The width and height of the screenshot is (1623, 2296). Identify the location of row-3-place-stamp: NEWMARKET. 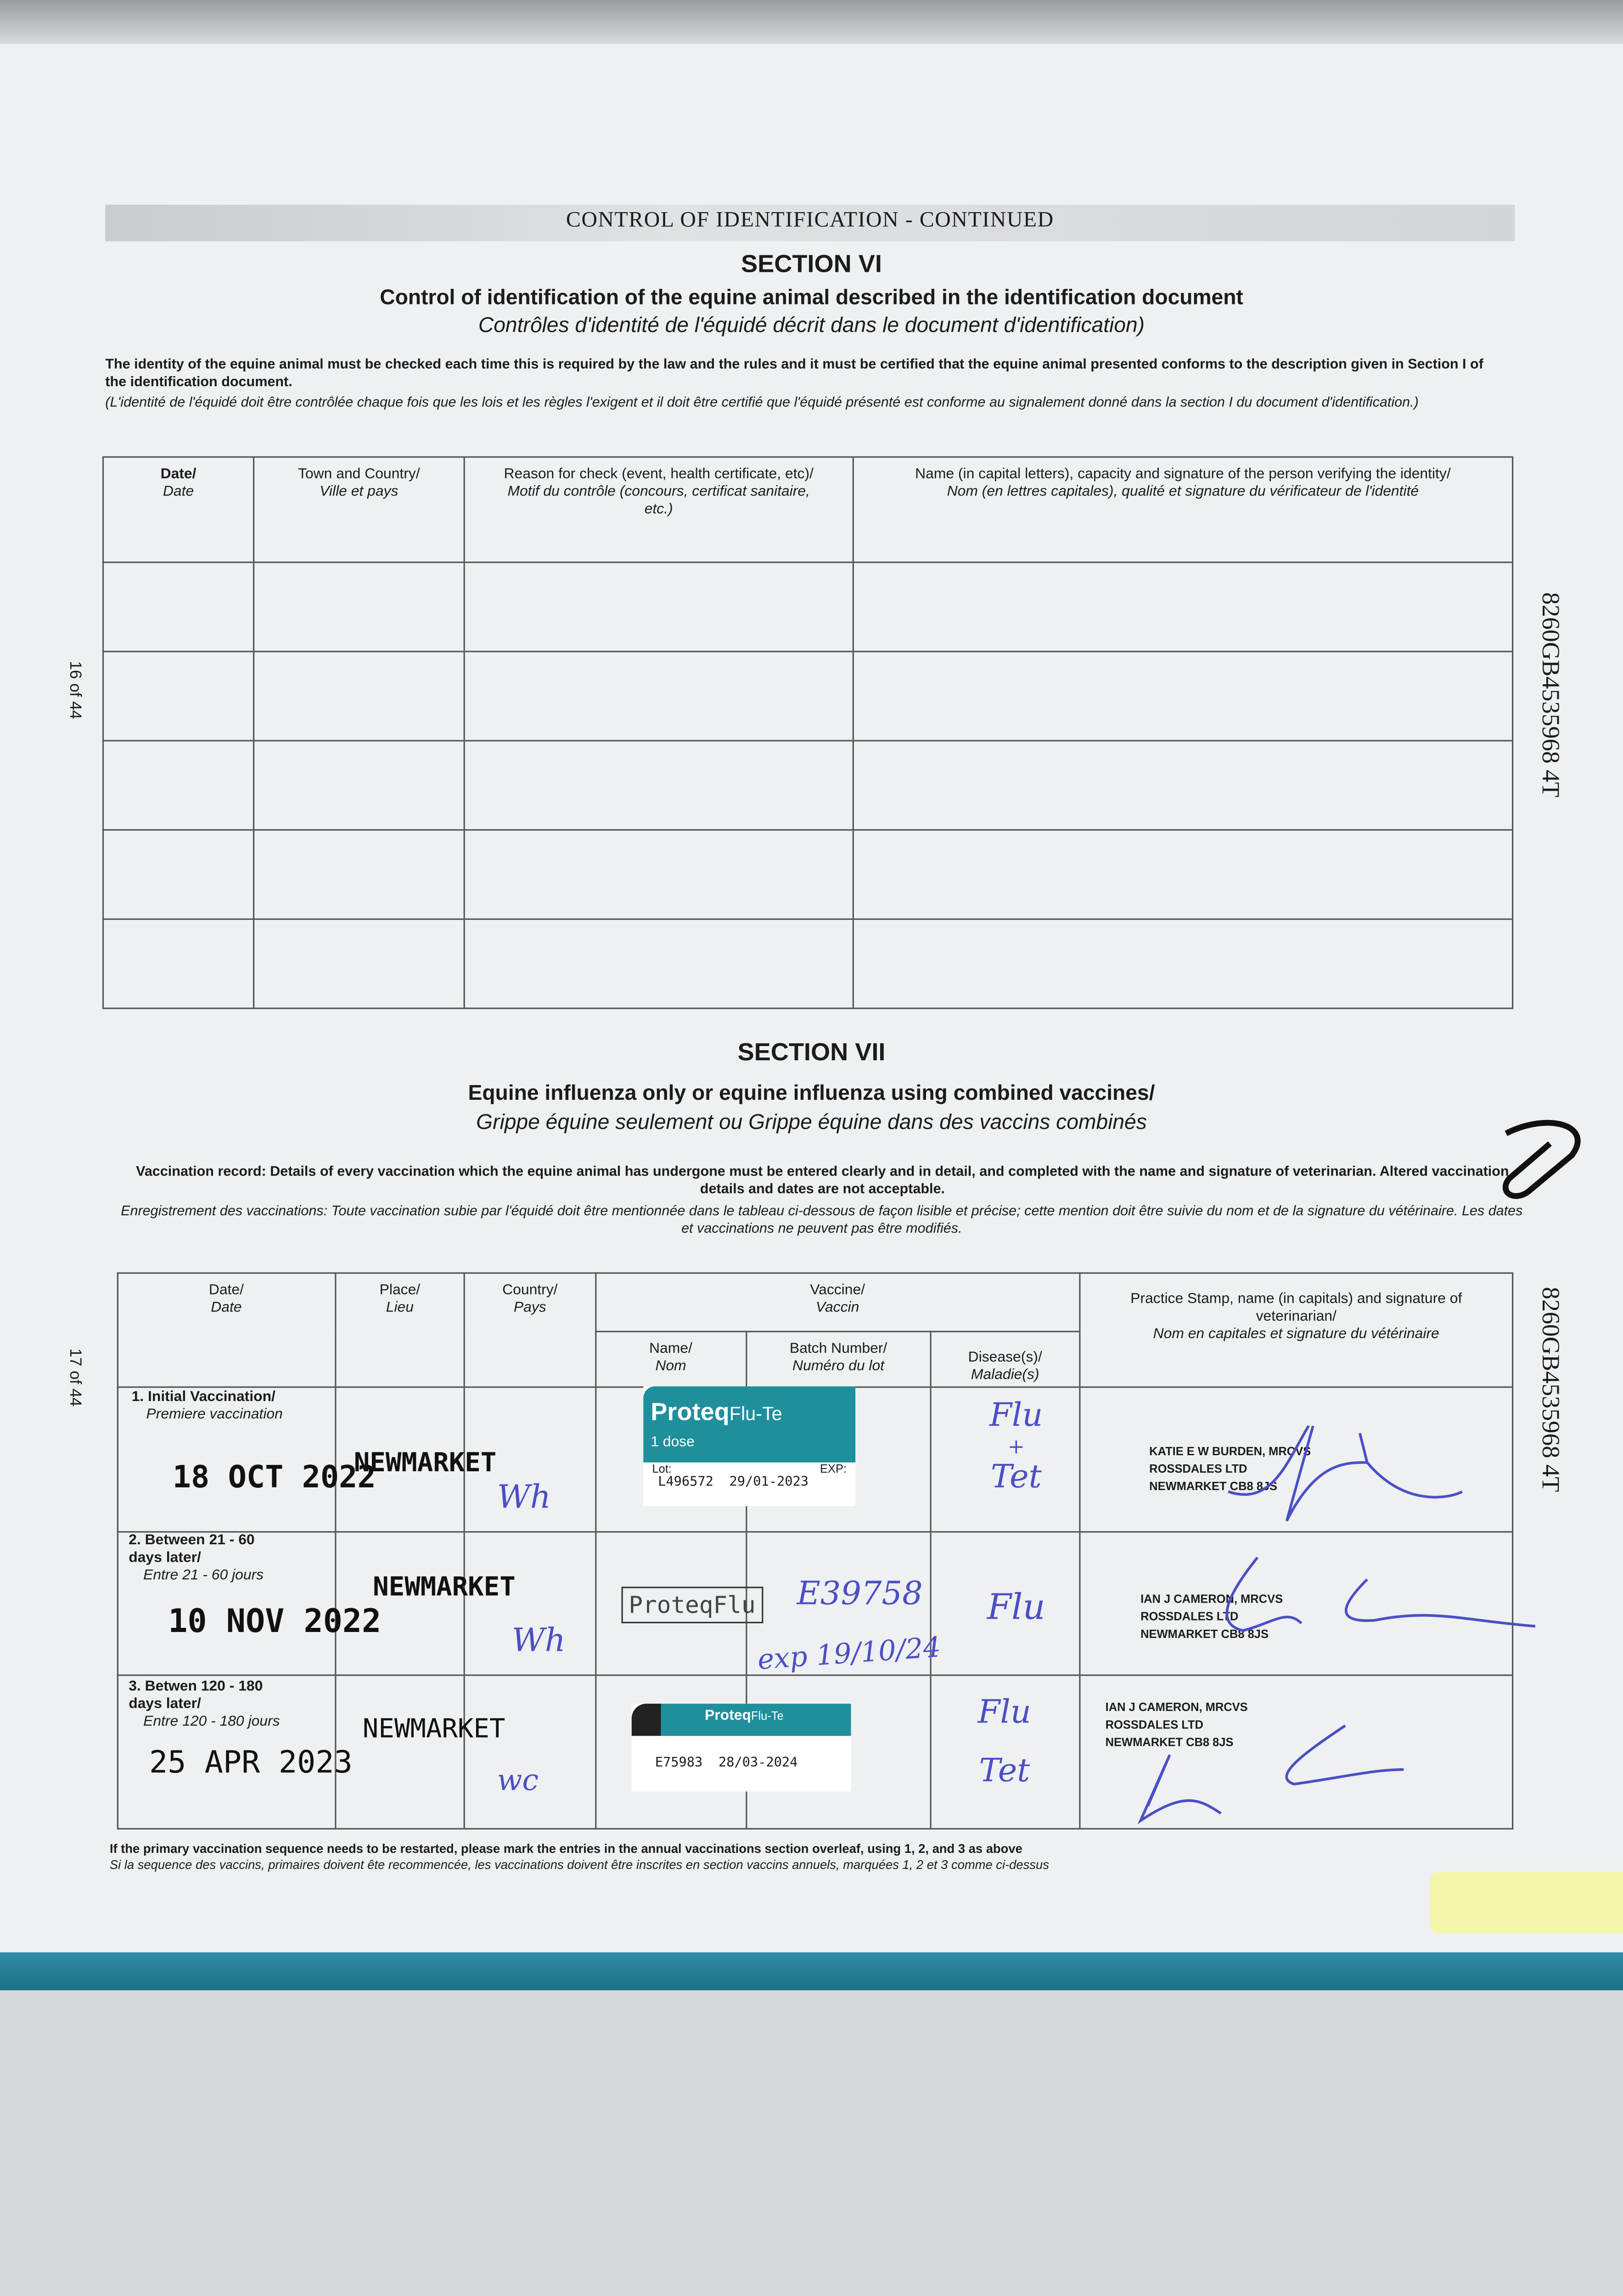
(433, 1730).